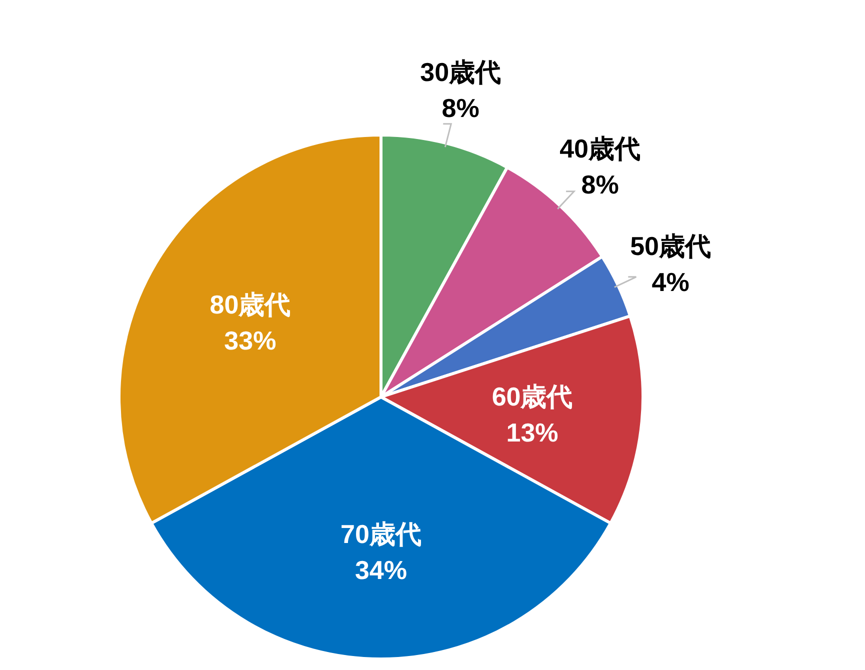 The height and width of the screenshot is (670, 865). Describe the element at coordinates (461, 72) in the screenshot. I see `slice-label: 30歳代` at that location.